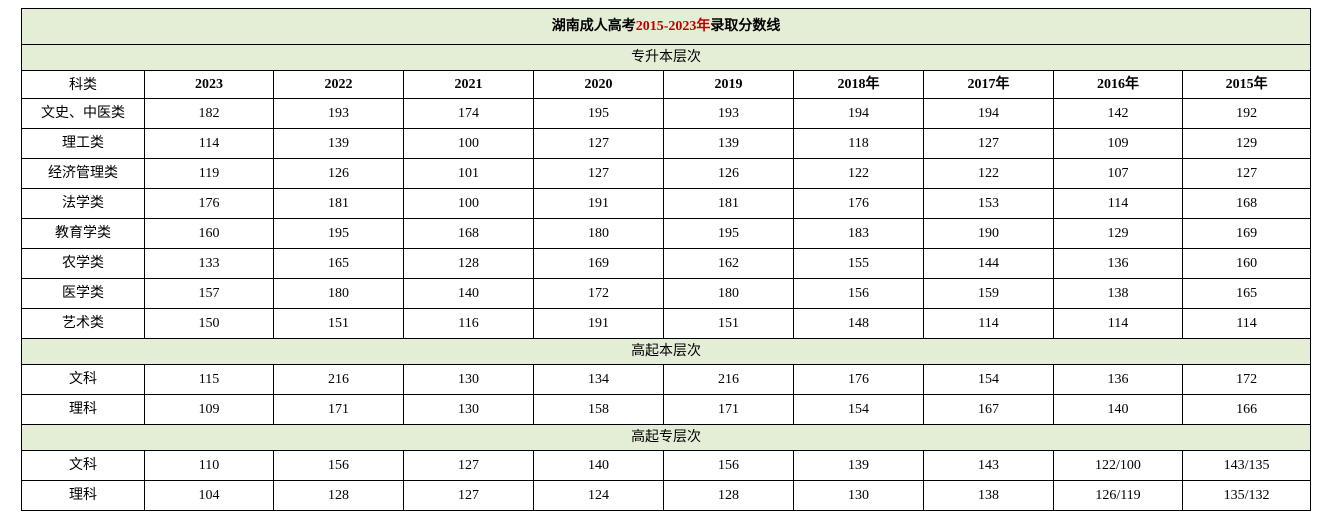 The width and height of the screenshot is (1321, 517). Describe the element at coordinates (209, 113) in the screenshot. I see `data-cell: 182` at that location.